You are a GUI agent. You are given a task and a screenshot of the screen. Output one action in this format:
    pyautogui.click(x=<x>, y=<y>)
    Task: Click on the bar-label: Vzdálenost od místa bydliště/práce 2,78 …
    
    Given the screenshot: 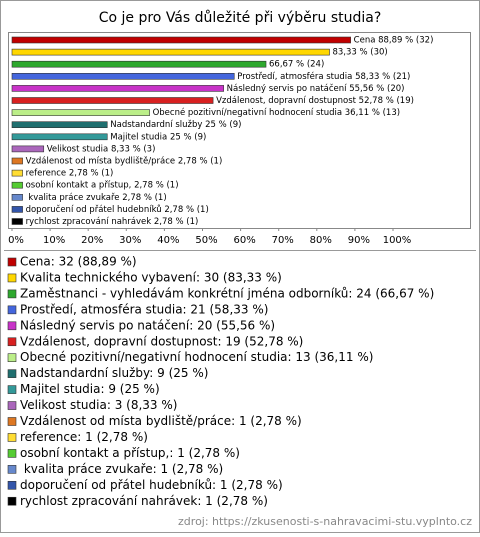 What is the action you would take?
    pyautogui.click(x=124, y=161)
    